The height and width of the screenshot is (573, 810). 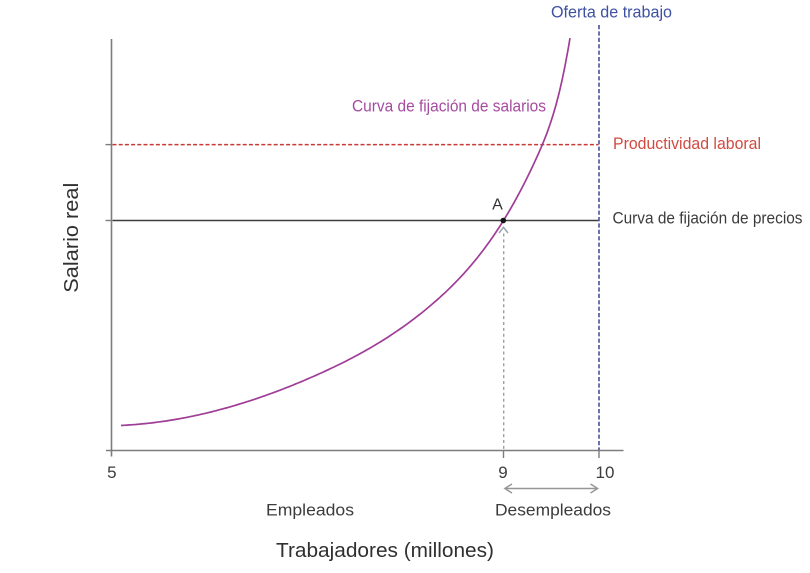 I want to click on svg-text: Curva de fijación de salarios, so click(x=449, y=106).